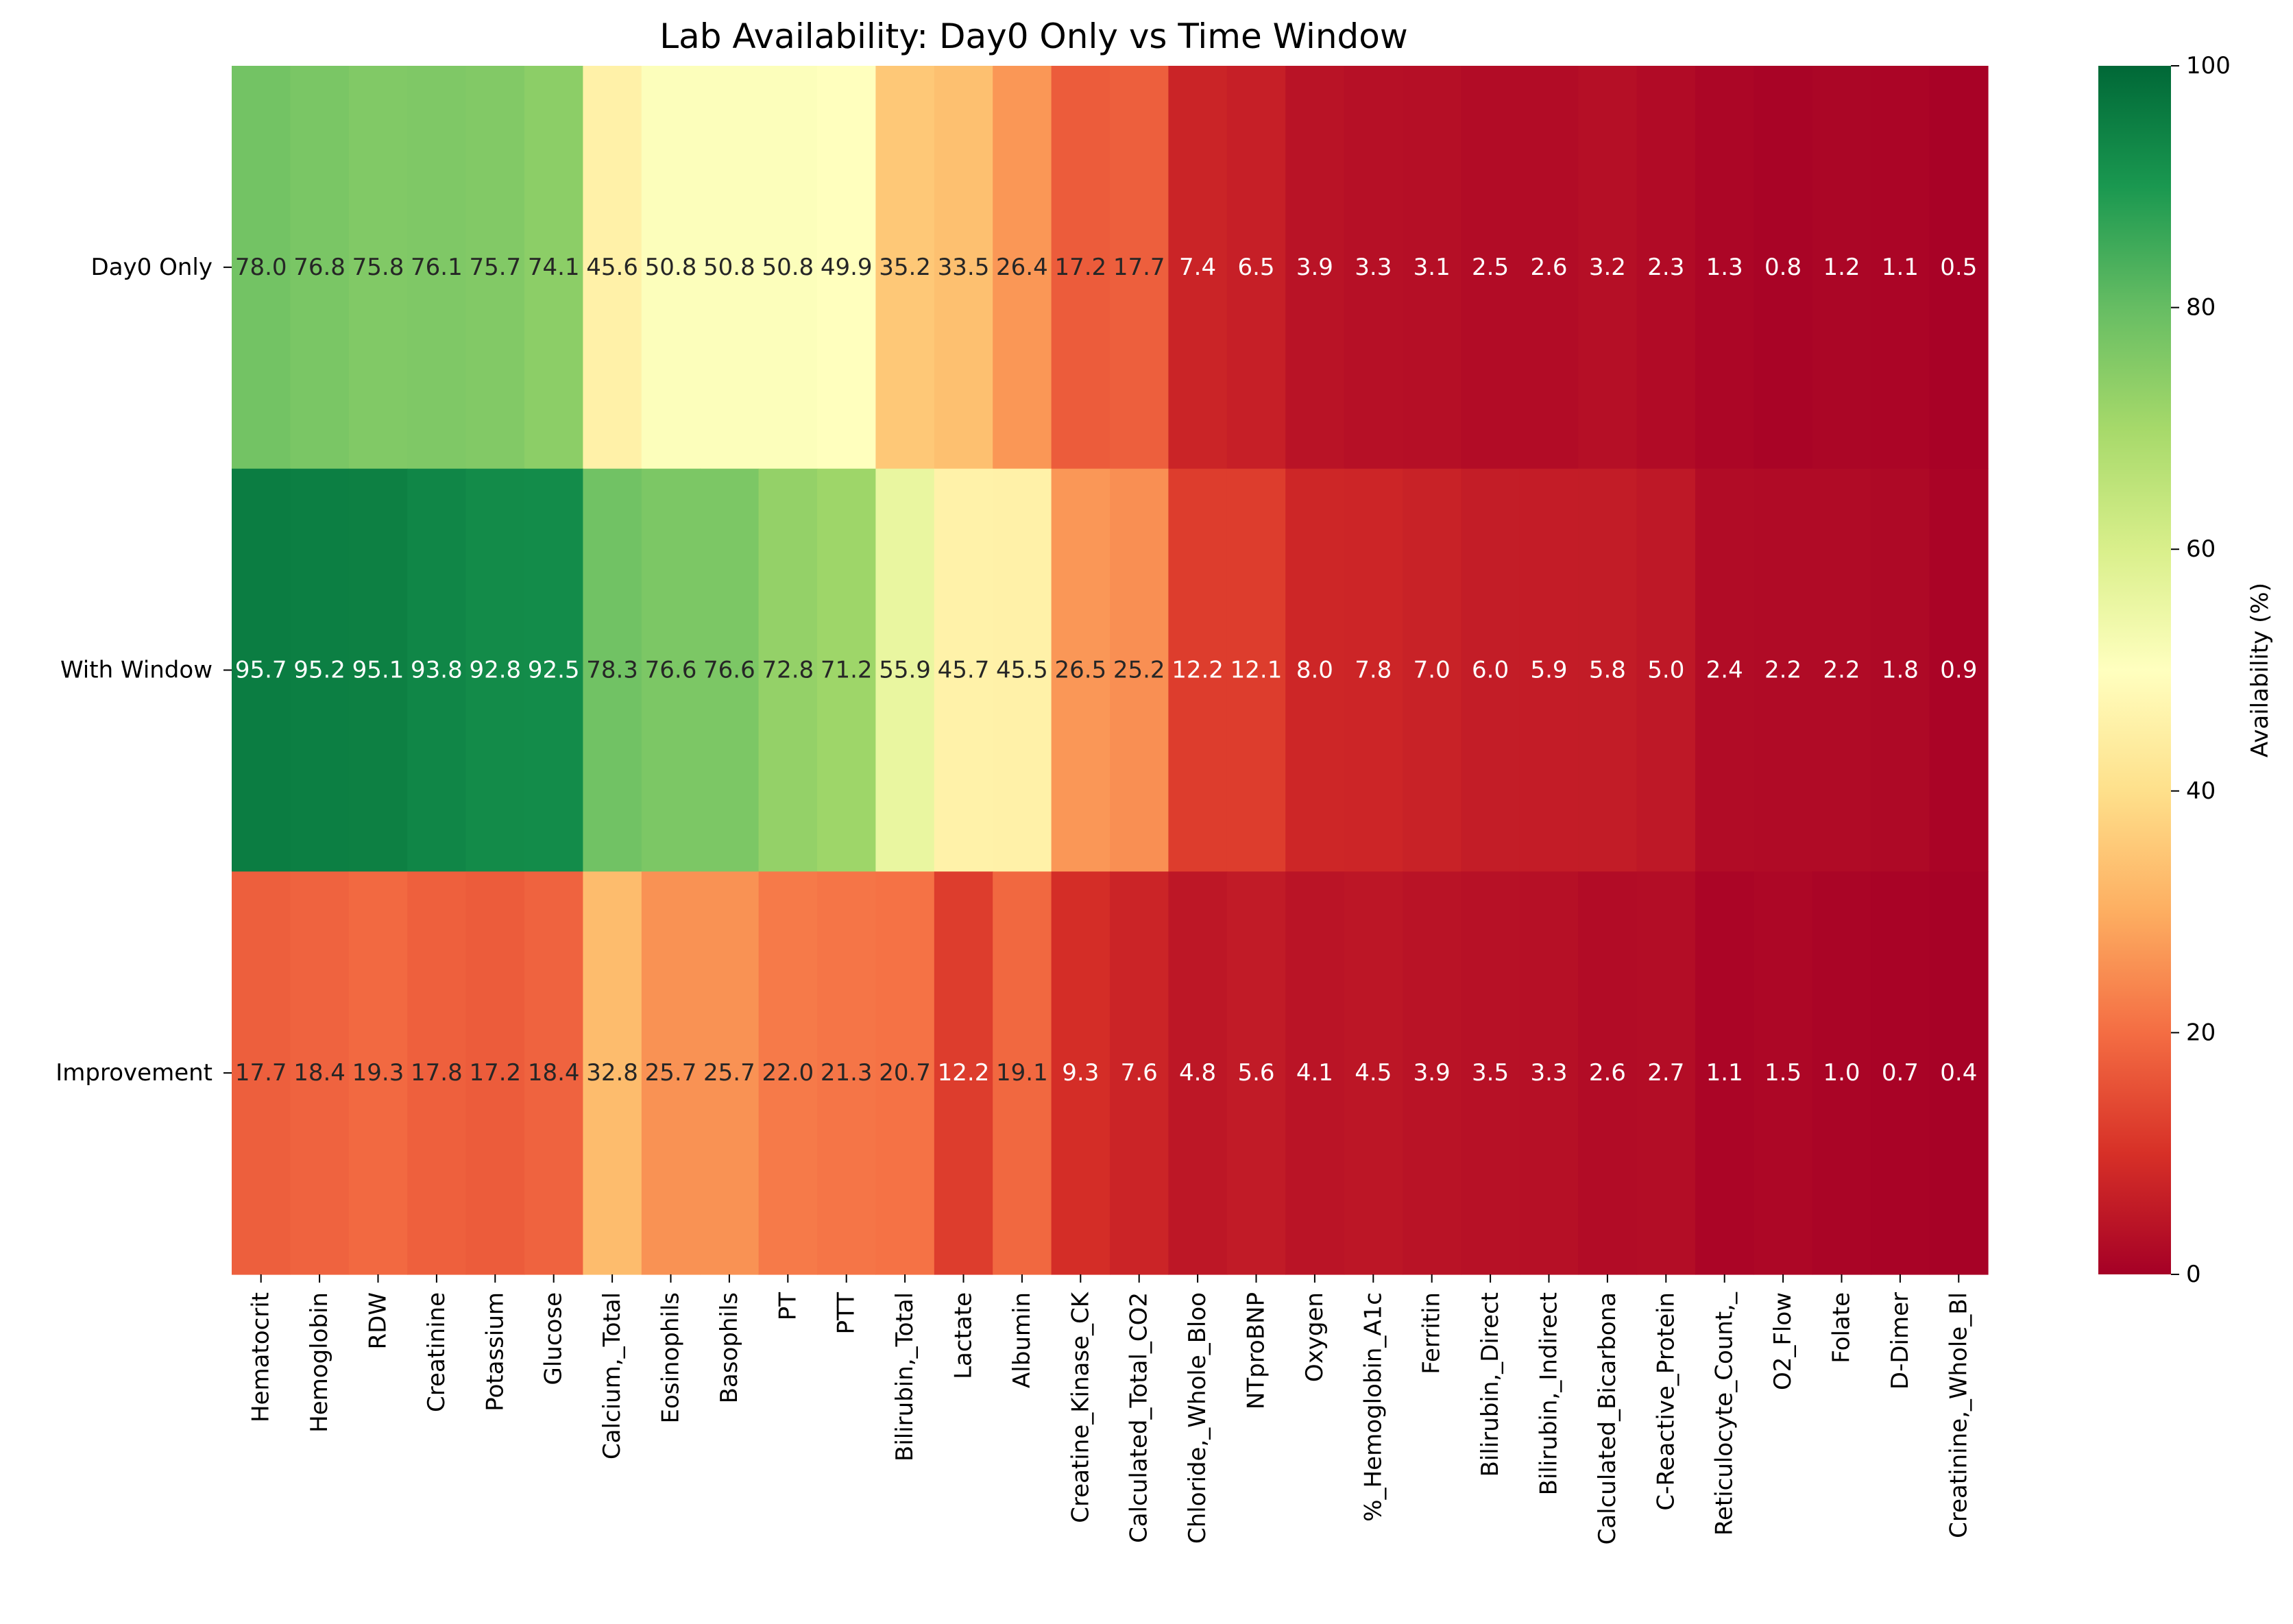 This screenshot has width=2293, height=1624. Describe the element at coordinates (495, 267) in the screenshot. I see `cell-value-label: 75.7` at that location.